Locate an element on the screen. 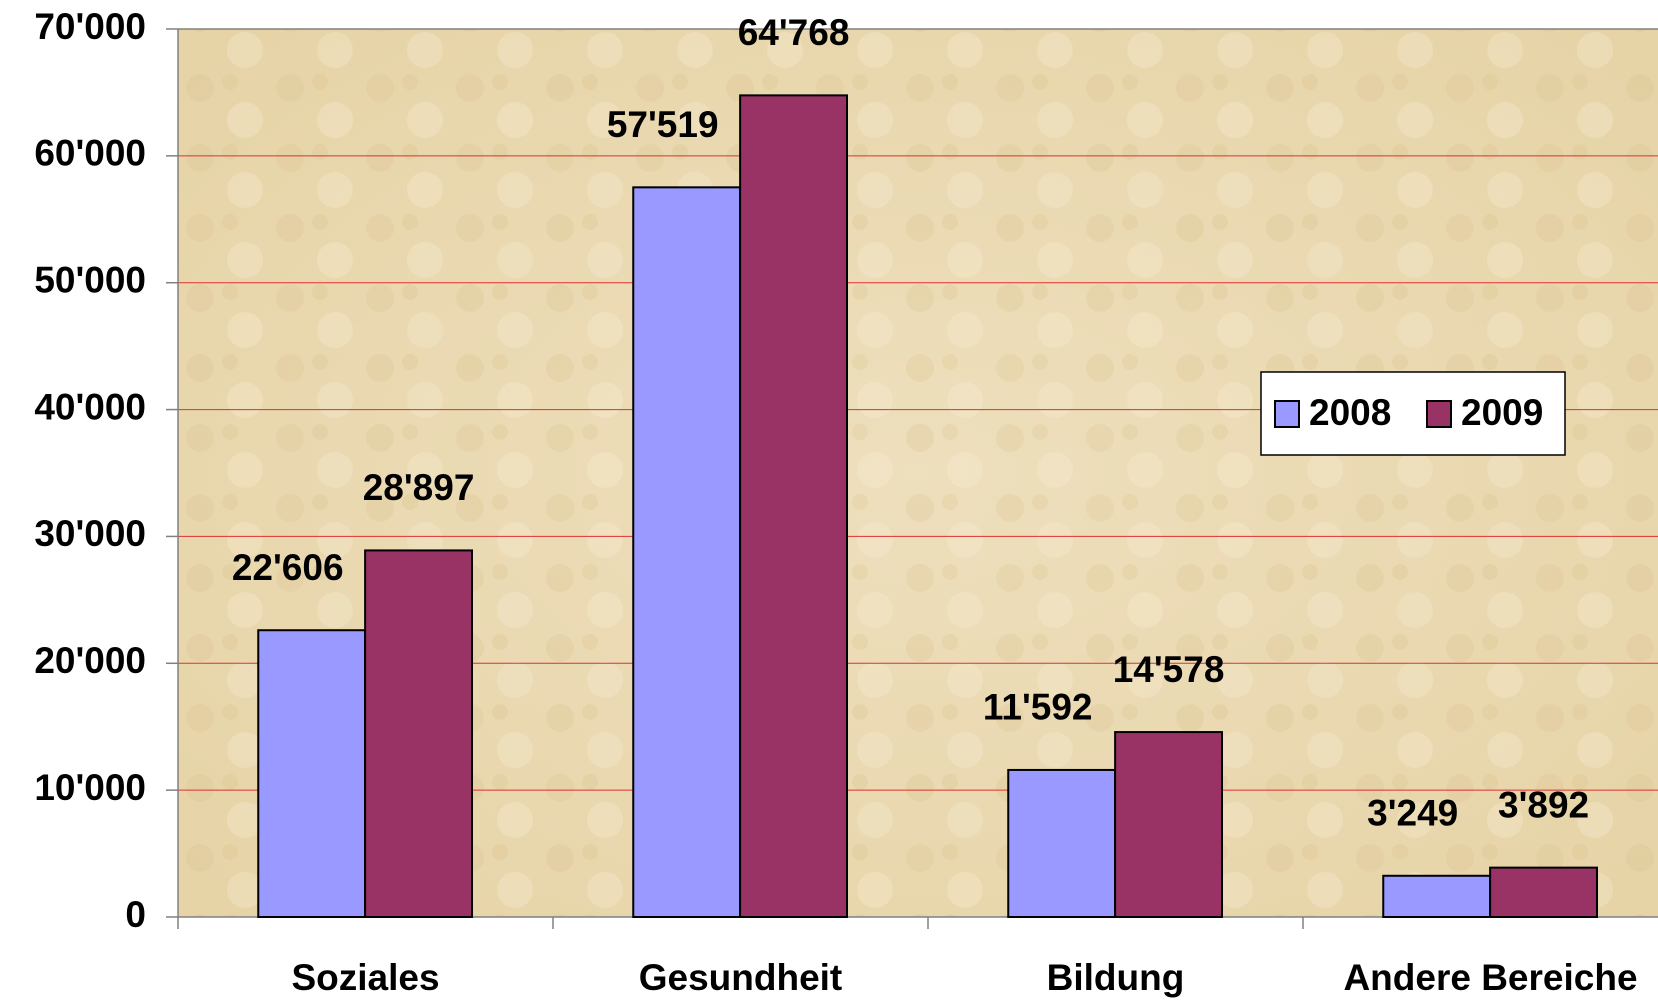  value-label: 64'768 is located at coordinates (794, 32).